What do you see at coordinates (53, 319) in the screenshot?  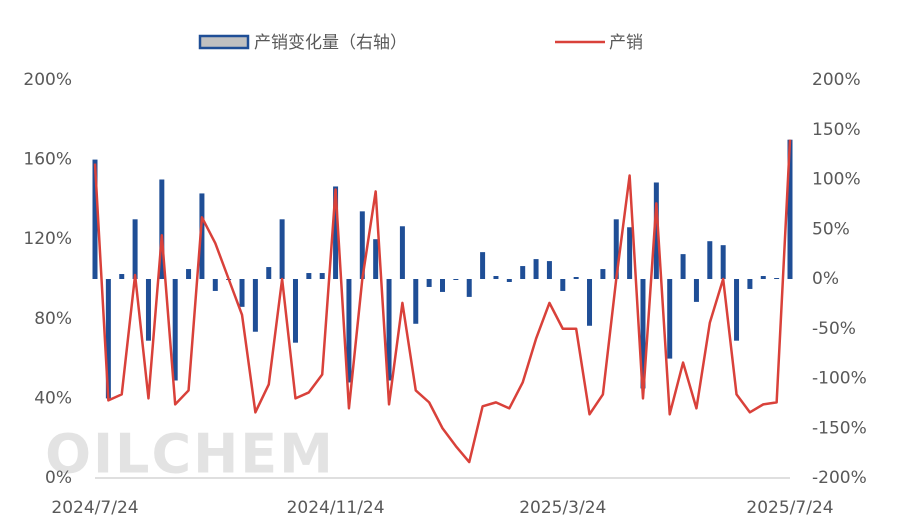 I see `y-tick-label: 80%` at bounding box center [53, 319].